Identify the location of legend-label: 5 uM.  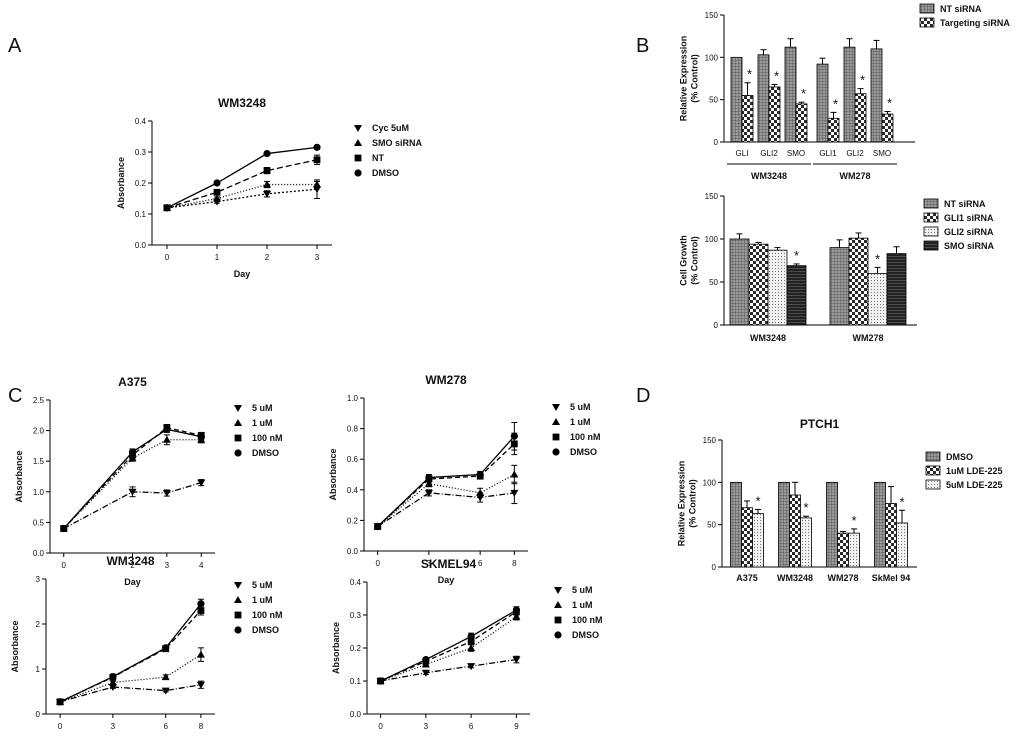
(580, 407).